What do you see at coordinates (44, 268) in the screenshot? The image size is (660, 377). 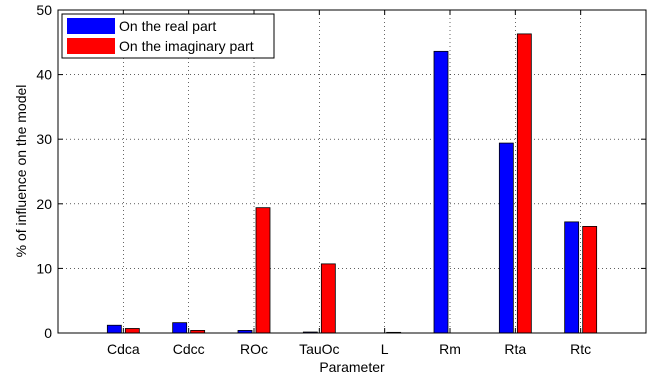 I see `y-tick-label: 10` at bounding box center [44, 268].